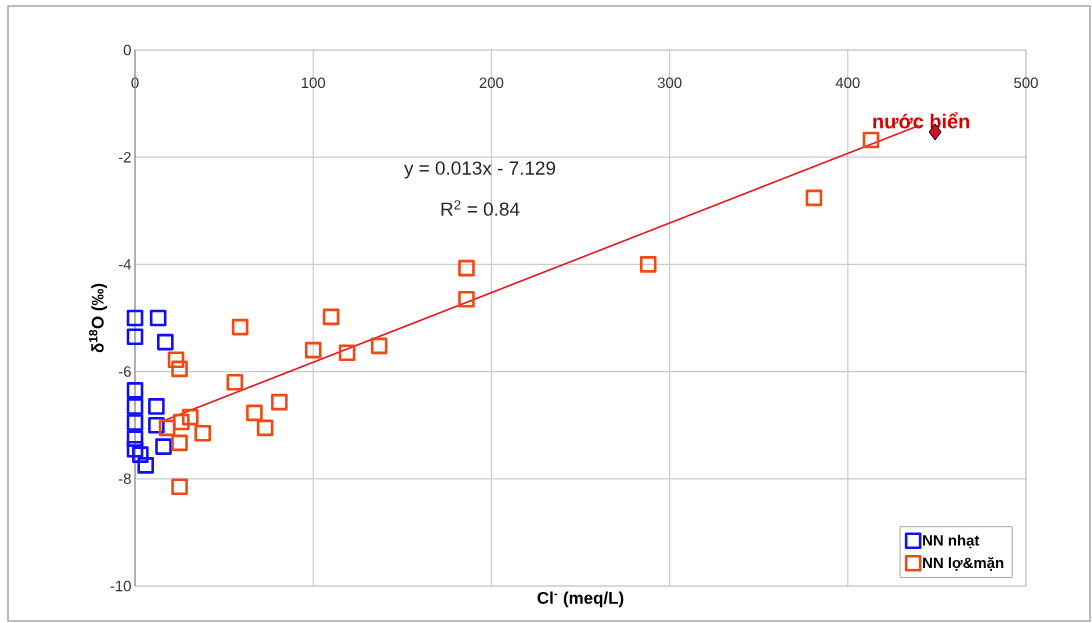  I want to click on legend-label: NN nhạt, so click(951, 541).